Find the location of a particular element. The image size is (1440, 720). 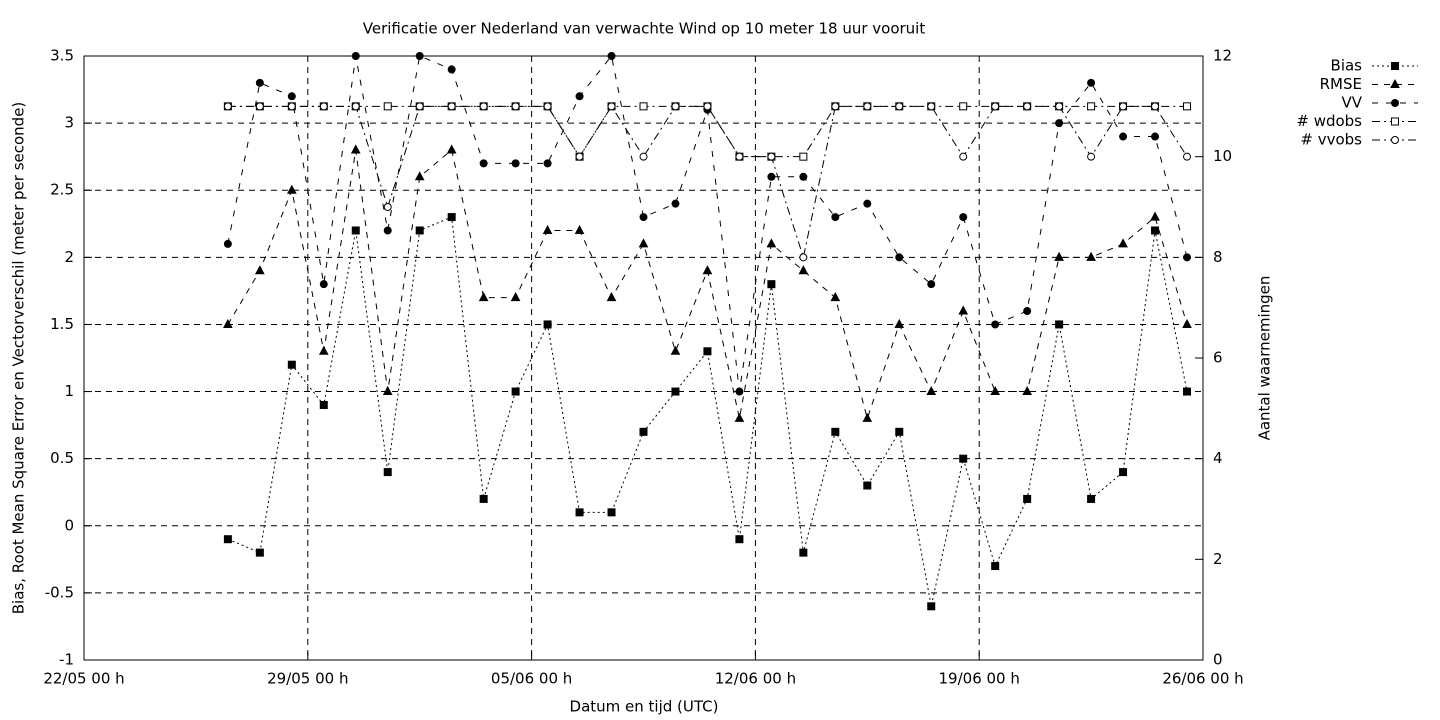

y2-axis-label: Aantal waarnemingen is located at coordinates (1265, 358).